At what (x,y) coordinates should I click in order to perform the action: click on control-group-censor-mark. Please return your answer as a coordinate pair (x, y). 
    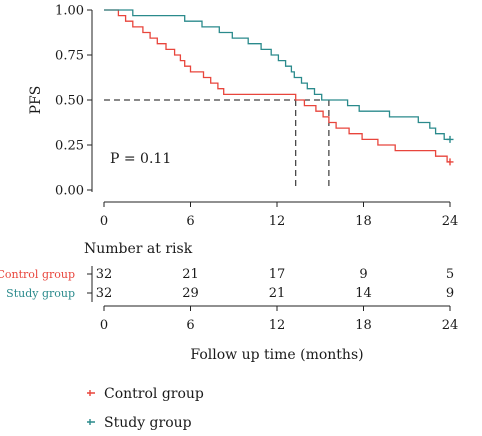
    Looking at the image, I should click on (450, 162).